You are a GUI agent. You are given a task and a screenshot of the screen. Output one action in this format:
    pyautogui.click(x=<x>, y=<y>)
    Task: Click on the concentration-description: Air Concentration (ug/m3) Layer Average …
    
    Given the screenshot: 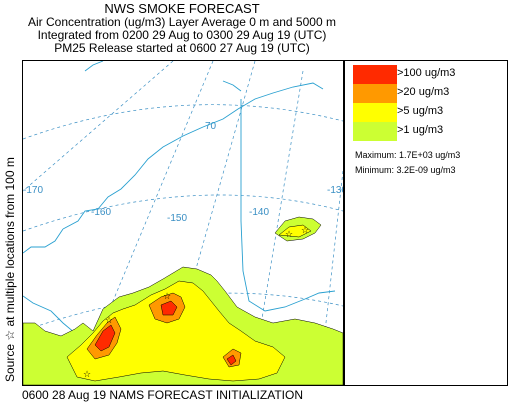 What is the action you would take?
    pyautogui.click(x=182, y=22)
    